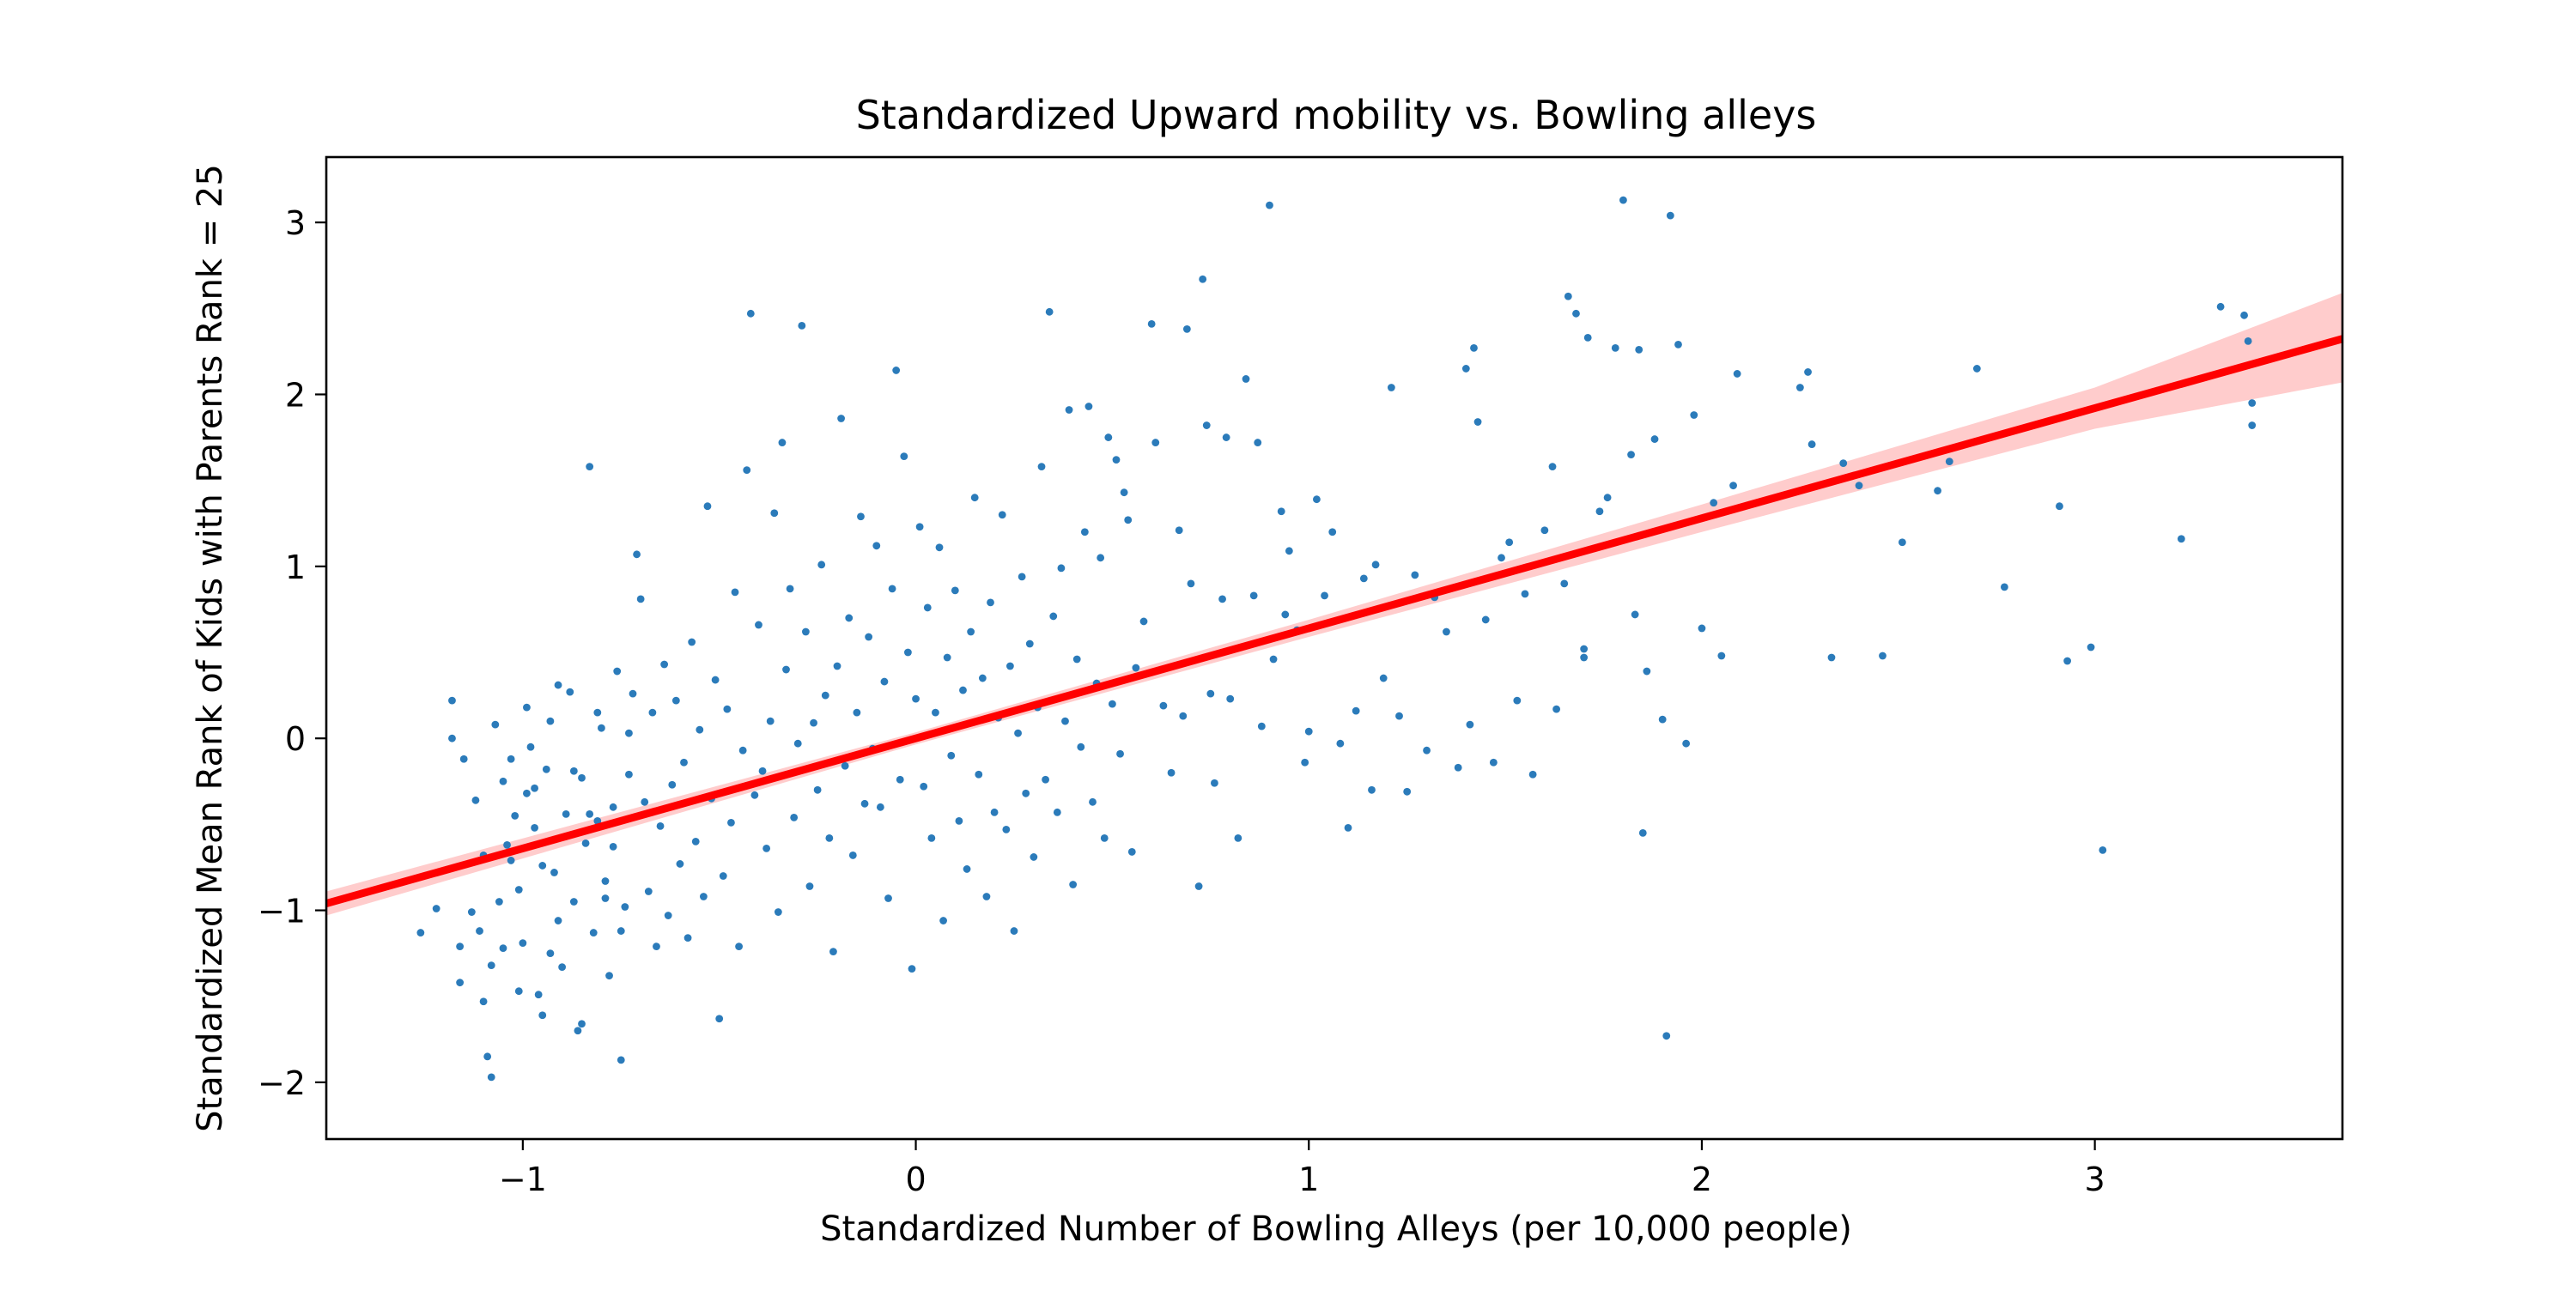 This screenshot has height=1291, width=2576. I want to click on y-tick-label: −1, so click(282, 912).